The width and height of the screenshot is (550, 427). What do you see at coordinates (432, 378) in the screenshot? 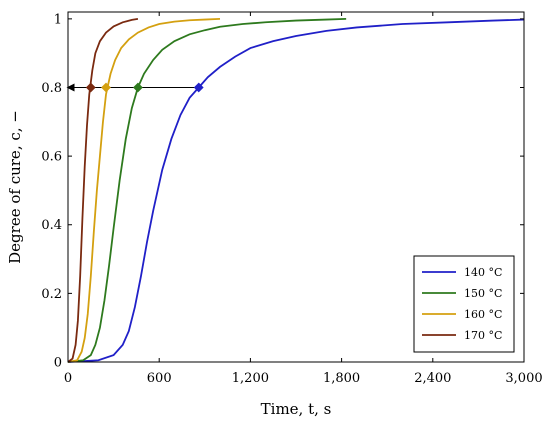
I see `x-tick-label: 2,400` at bounding box center [432, 378].